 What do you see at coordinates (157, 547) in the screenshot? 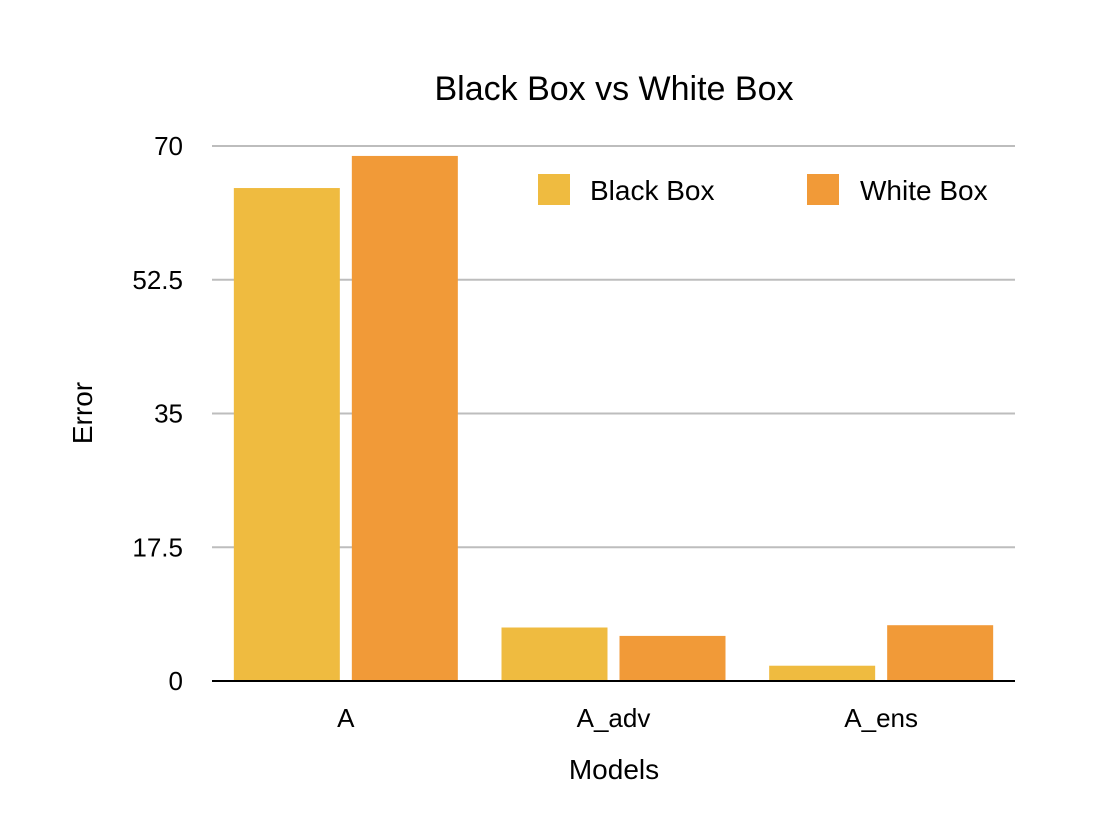
I see `y-tick-label: 17.5` at bounding box center [157, 547].